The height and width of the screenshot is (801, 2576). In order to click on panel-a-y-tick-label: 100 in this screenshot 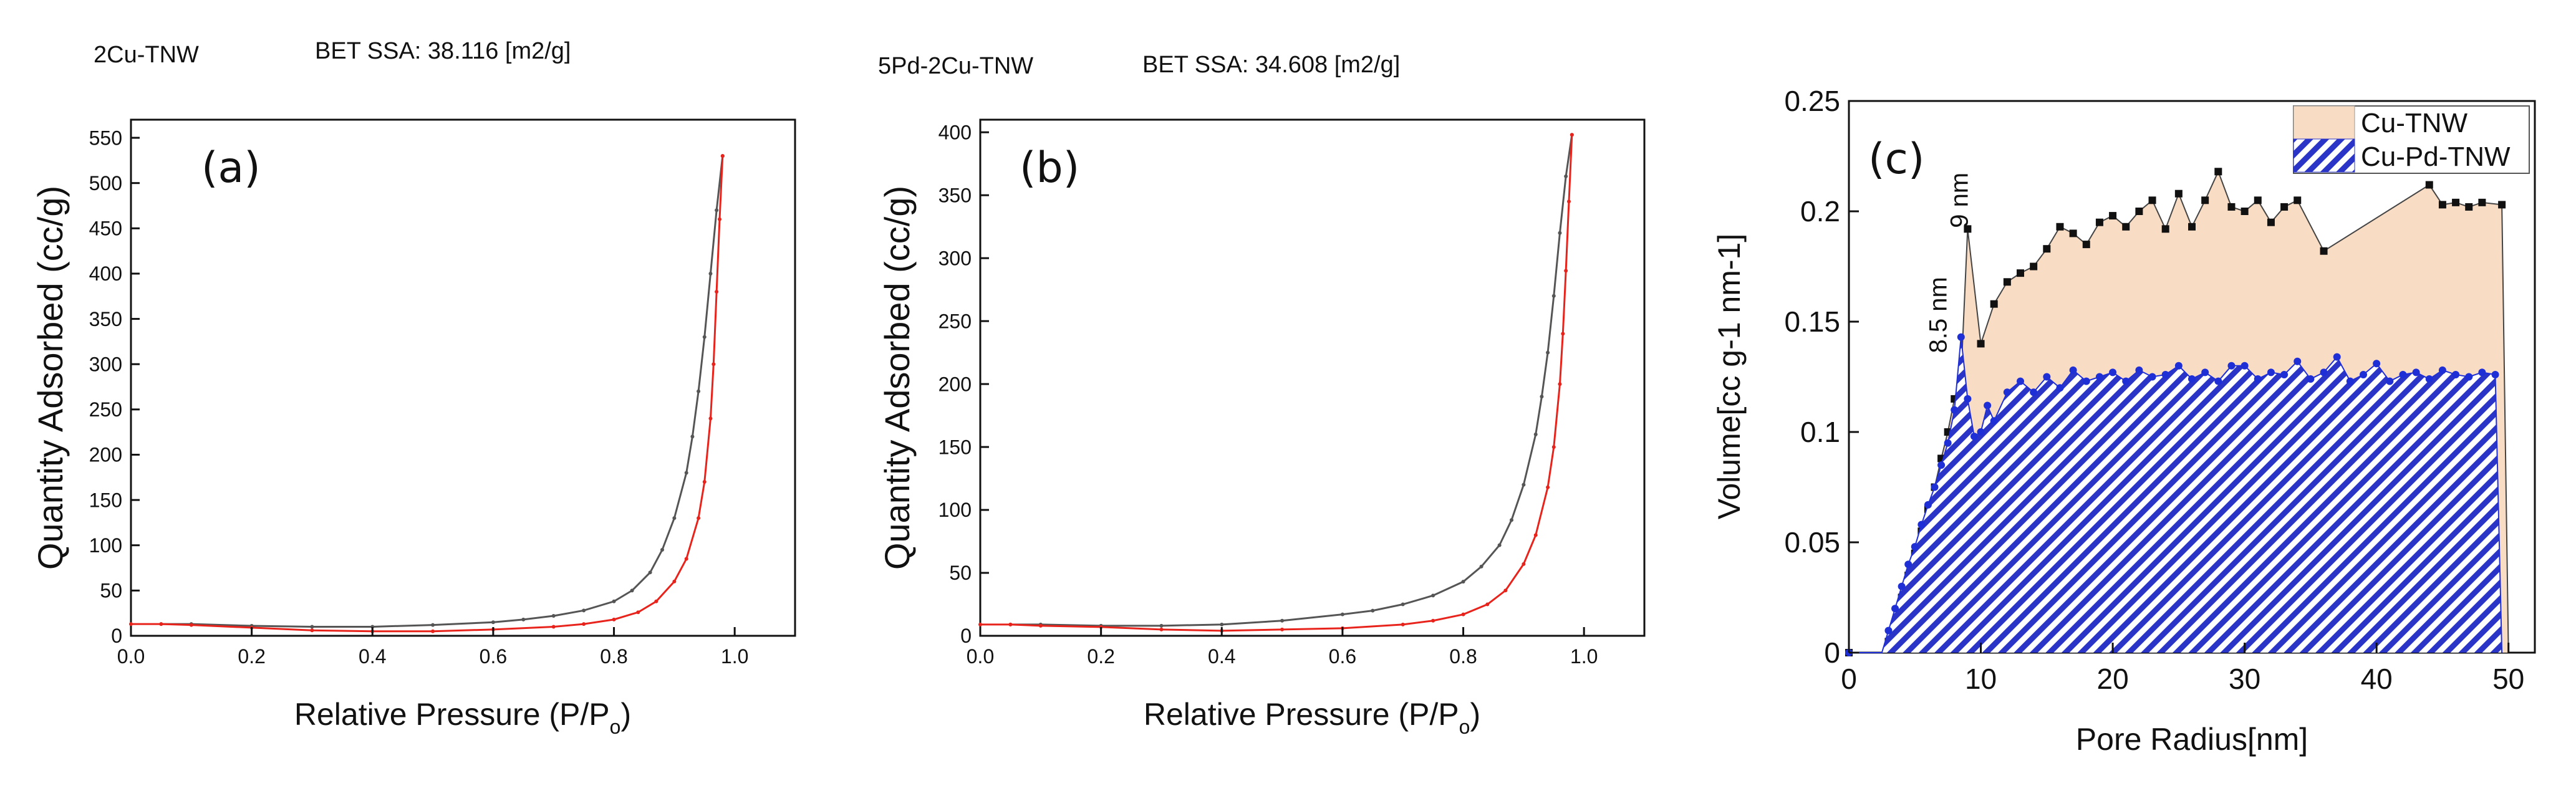, I will do `click(105, 545)`.